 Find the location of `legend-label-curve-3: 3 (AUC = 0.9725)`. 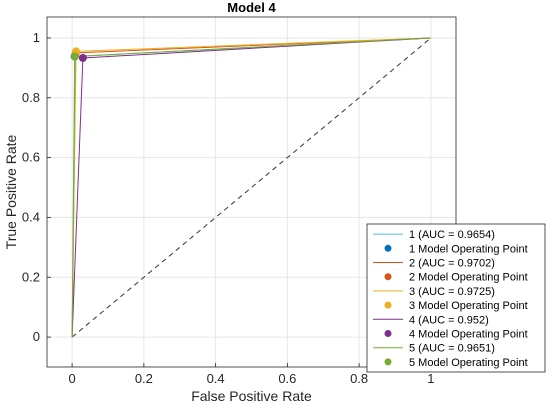

legend-label-curve-3: 3 (AUC = 0.9725) is located at coordinates (452, 292).